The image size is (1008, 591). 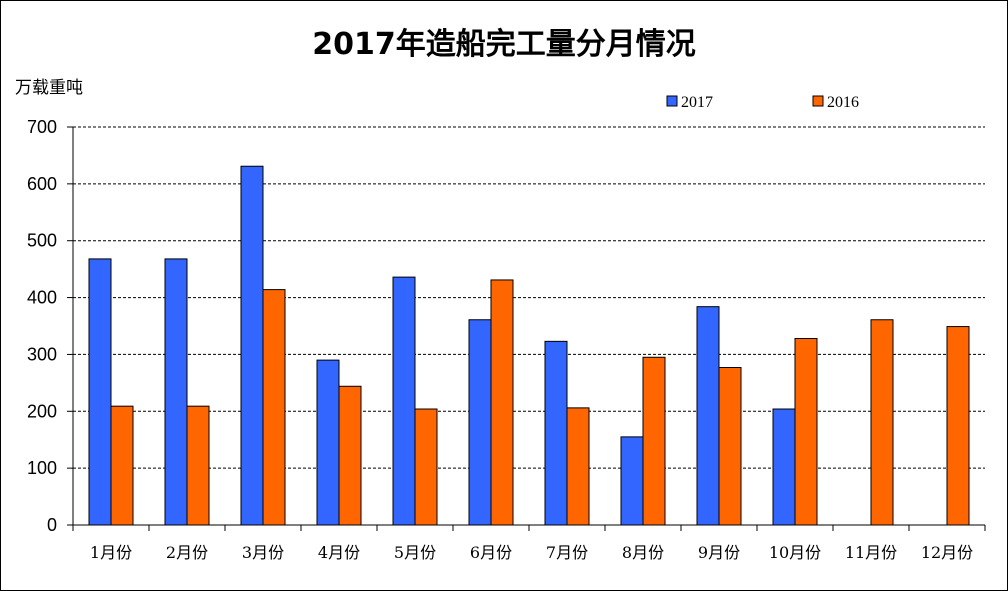 I want to click on legend-swatch-2017, so click(x=672, y=101).